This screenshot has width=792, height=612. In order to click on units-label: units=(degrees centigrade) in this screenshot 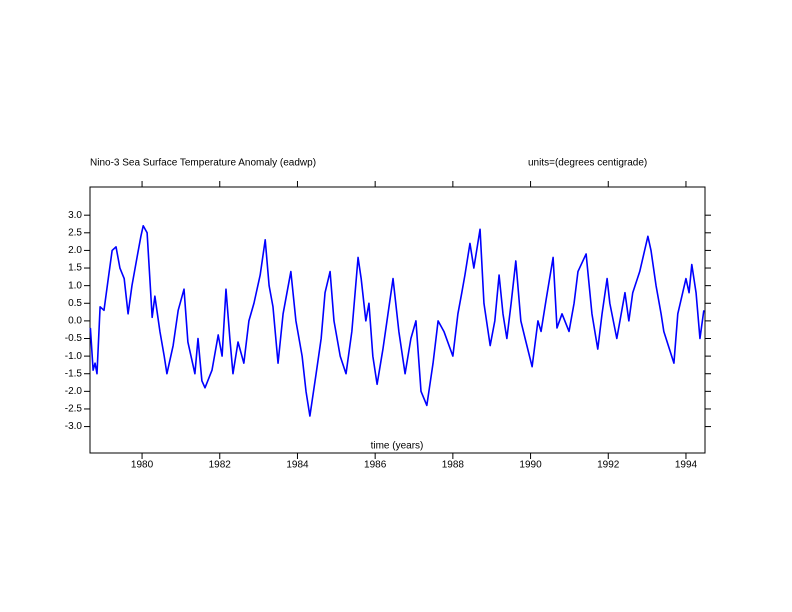, I will do `click(587, 163)`.